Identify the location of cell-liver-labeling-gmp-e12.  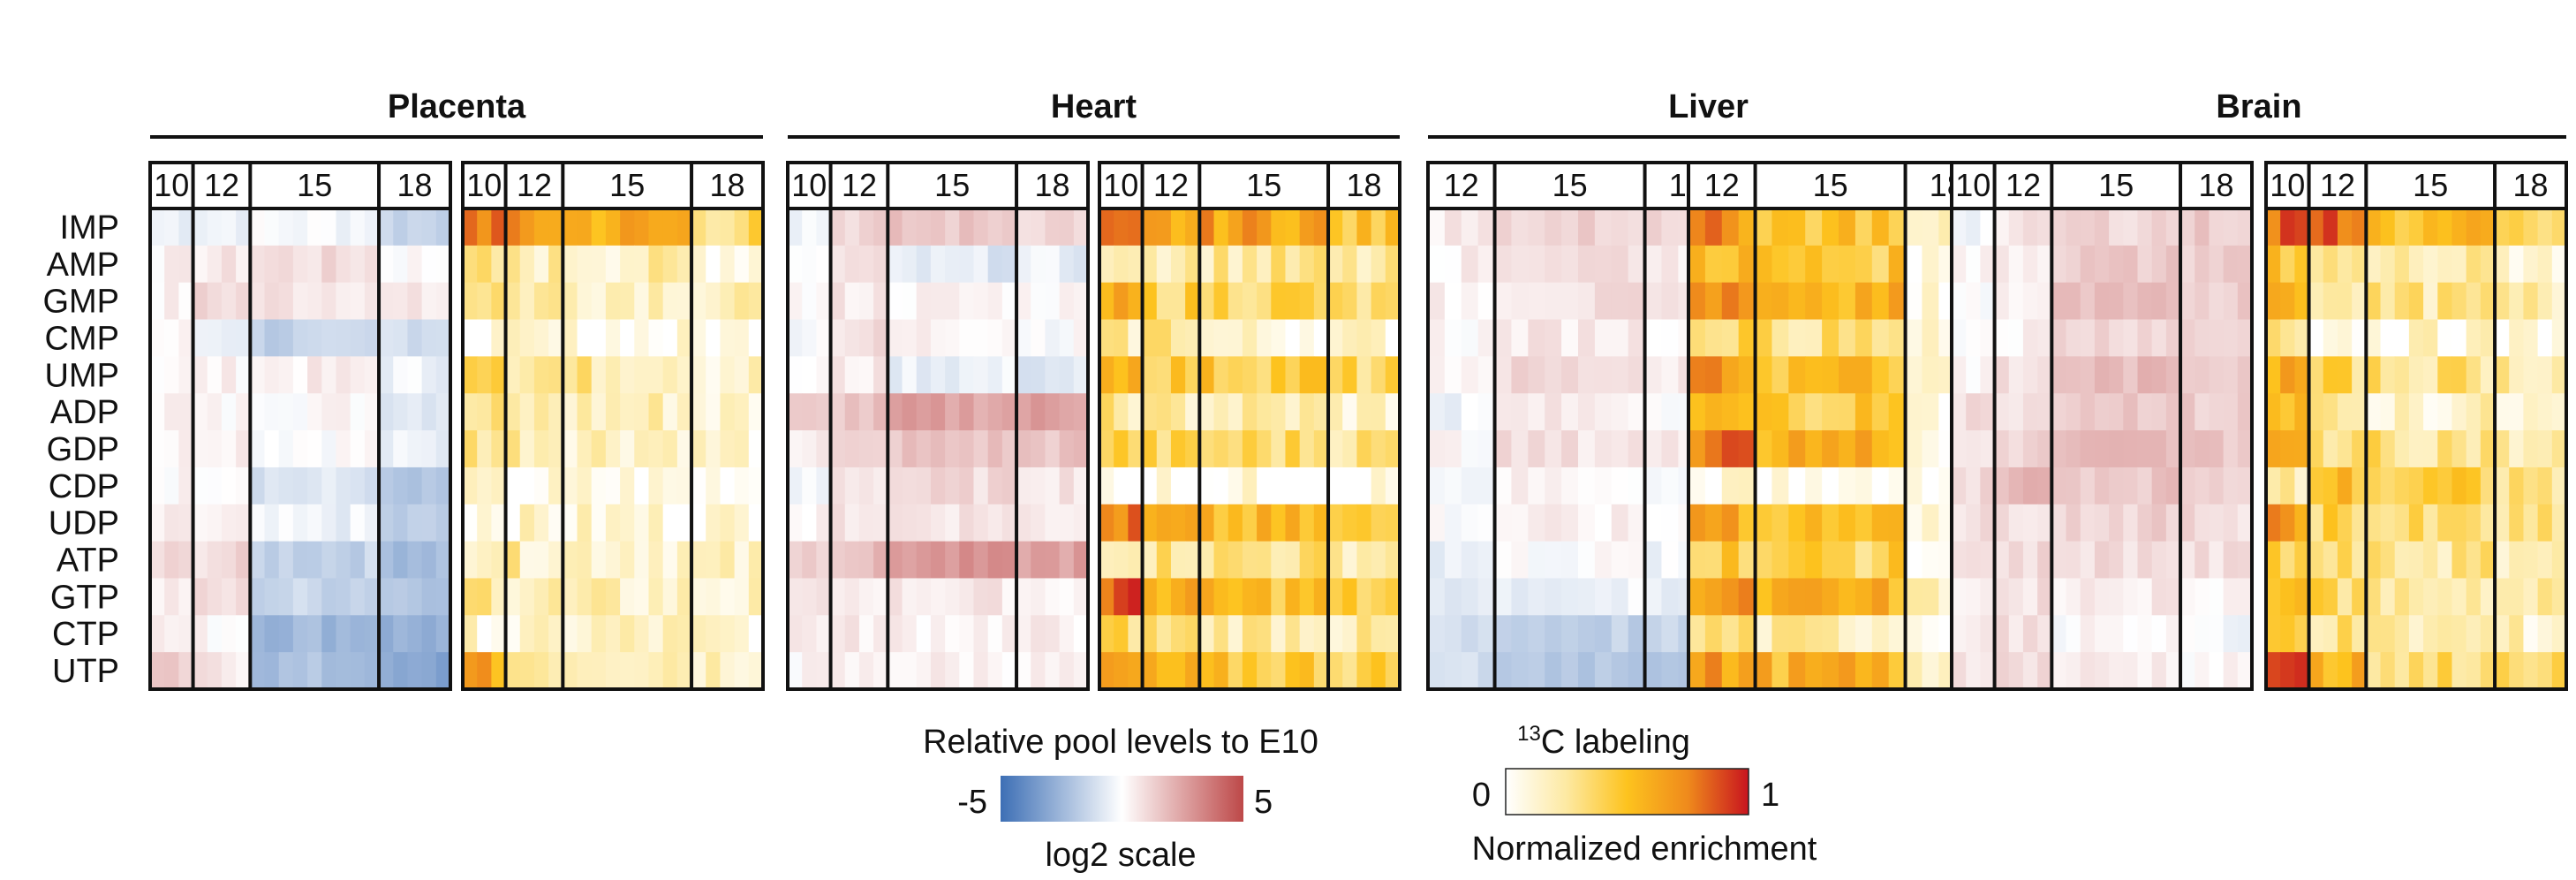
(1697, 301).